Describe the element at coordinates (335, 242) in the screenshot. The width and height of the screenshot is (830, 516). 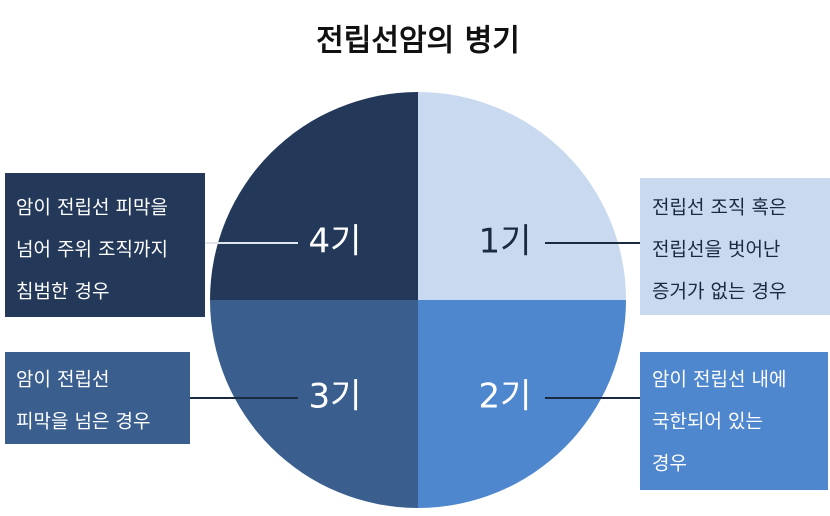
I see `stage-label: 4기` at that location.